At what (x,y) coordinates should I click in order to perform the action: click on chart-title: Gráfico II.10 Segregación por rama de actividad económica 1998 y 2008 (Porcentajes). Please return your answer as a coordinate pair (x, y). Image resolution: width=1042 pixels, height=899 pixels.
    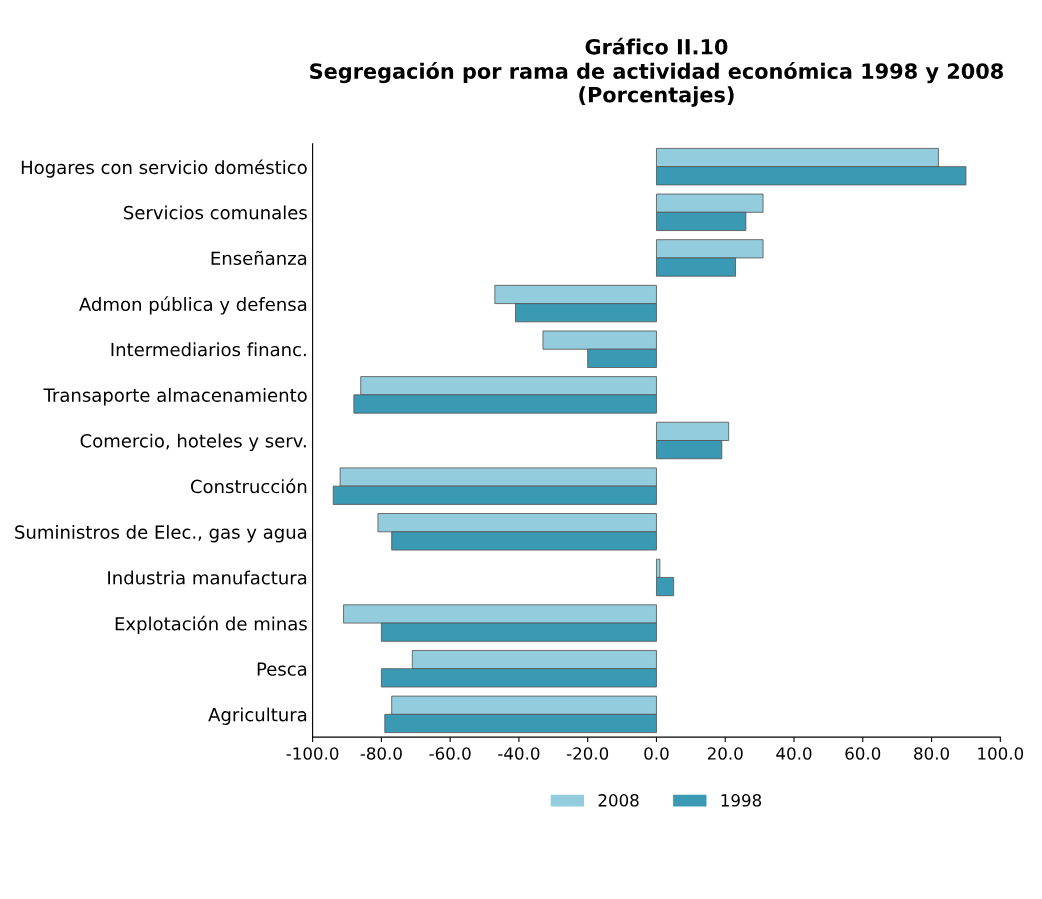
    Looking at the image, I should click on (656, 72).